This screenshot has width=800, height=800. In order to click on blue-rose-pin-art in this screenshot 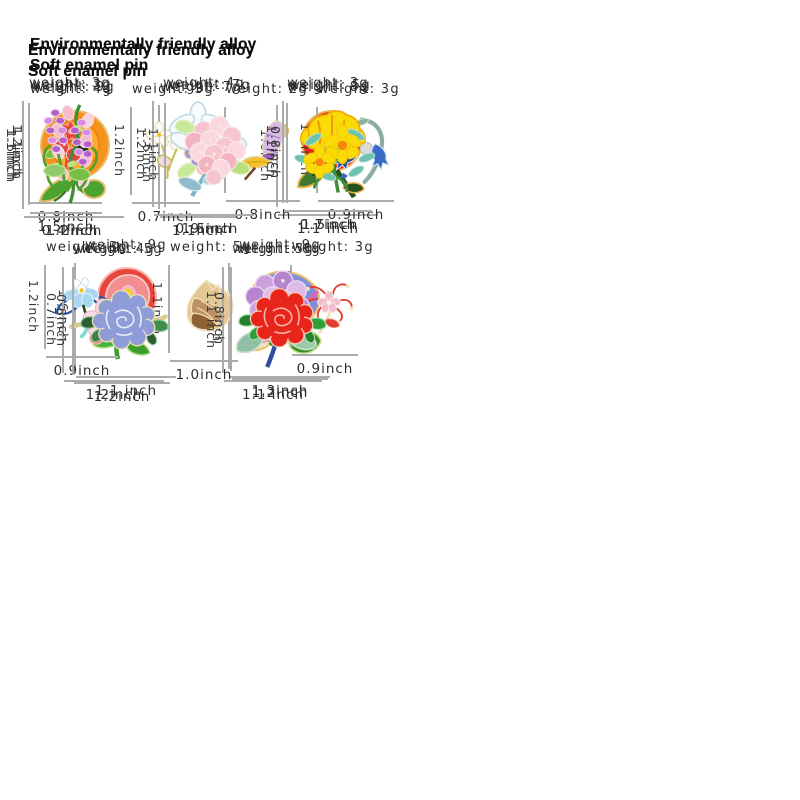, I will do `click(124, 319)`.